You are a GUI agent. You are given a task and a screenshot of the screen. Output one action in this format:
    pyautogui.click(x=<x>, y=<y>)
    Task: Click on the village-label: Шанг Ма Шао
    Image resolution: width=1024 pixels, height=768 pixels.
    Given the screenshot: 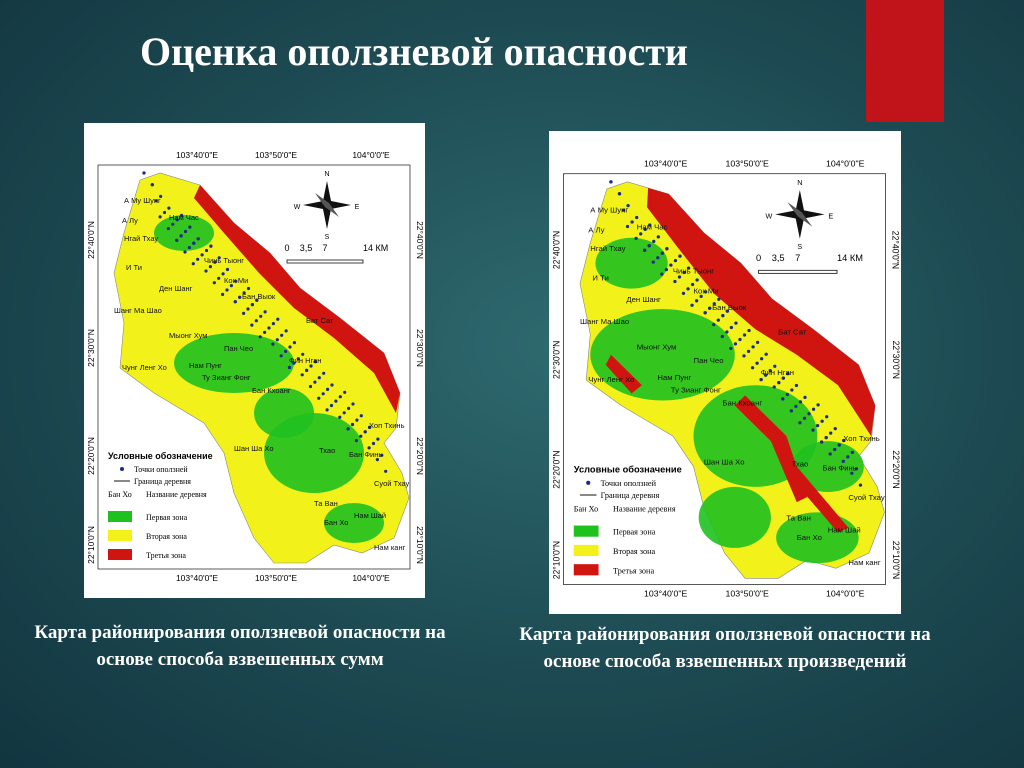 What is the action you would take?
    pyautogui.click(x=604, y=321)
    